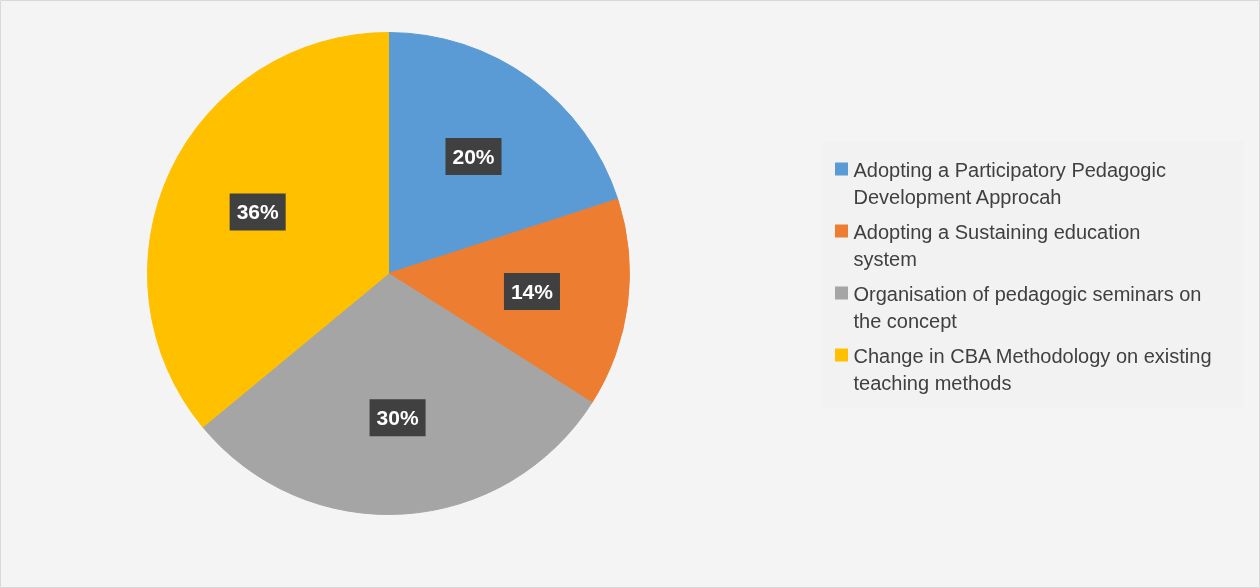 Image resolution: width=1260 pixels, height=588 pixels. What do you see at coordinates (473, 157) in the screenshot?
I see `data-label: 20%` at bounding box center [473, 157].